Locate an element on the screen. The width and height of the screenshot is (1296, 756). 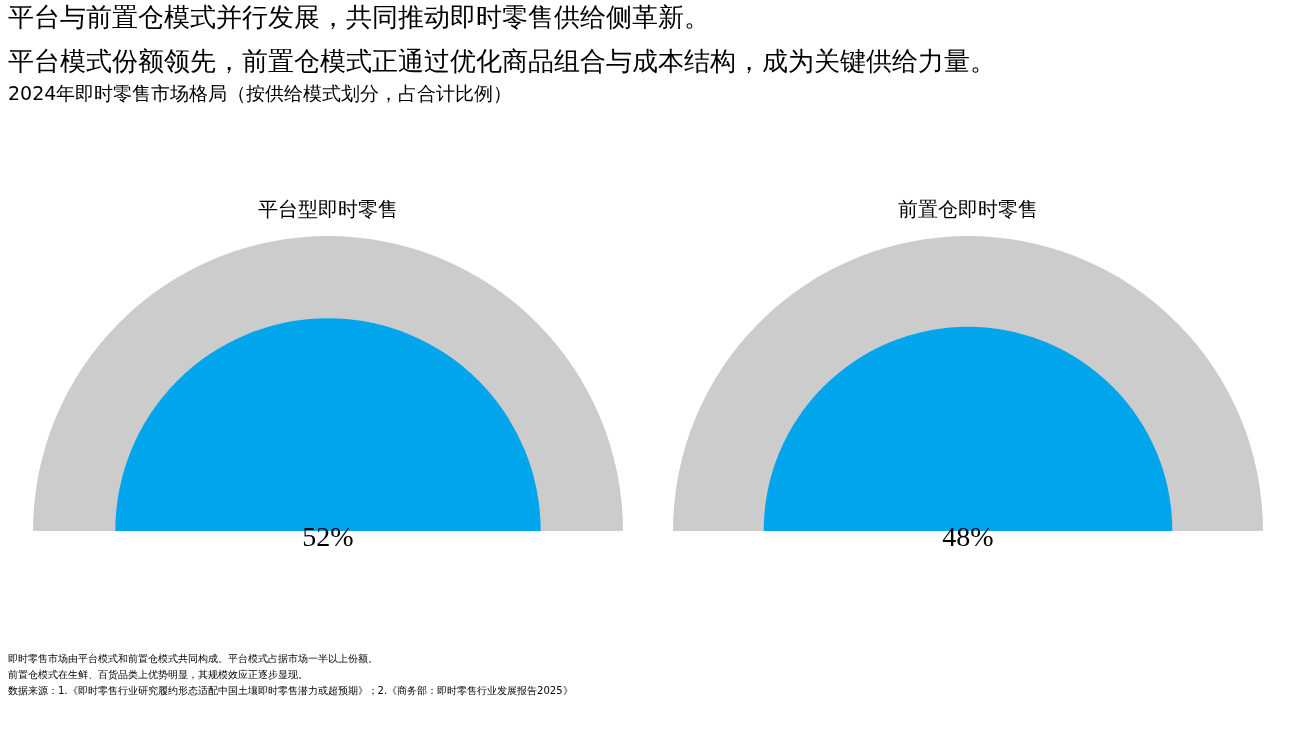
text: 平台模式份额领先，前置仓模式正通过优化商品组合与成本结构，成为关键供给力量。 is located at coordinates (502, 61).